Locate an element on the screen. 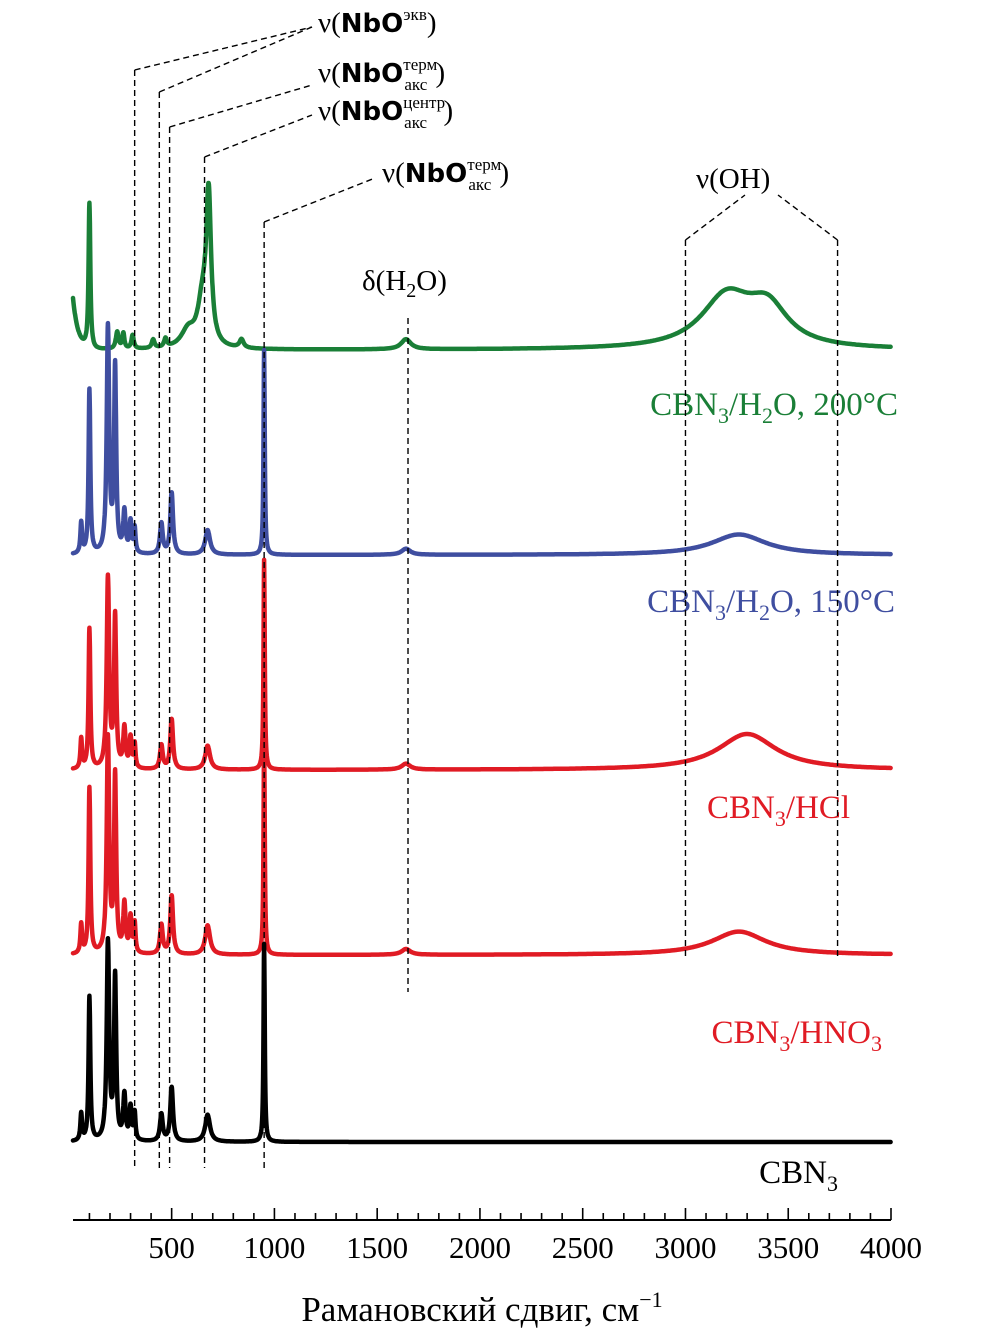 The width and height of the screenshot is (1004, 1335). x-axis-title: Рамановский сдвиг, см−1 is located at coordinates (481, 1308).